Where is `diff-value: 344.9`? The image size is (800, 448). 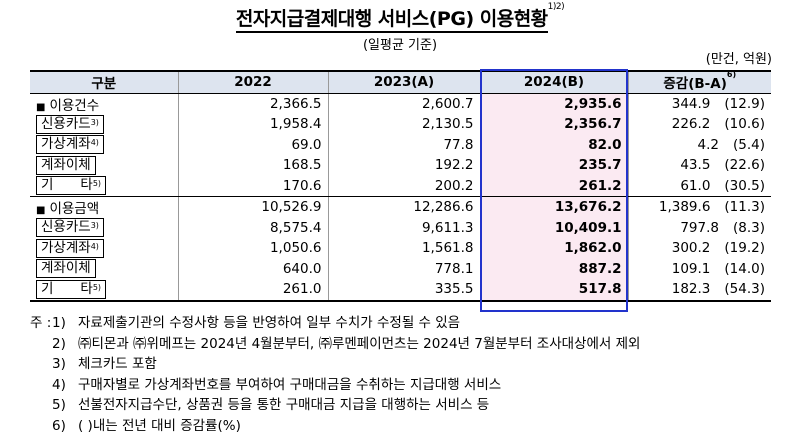
diff-value: 344.9 is located at coordinates (691, 103).